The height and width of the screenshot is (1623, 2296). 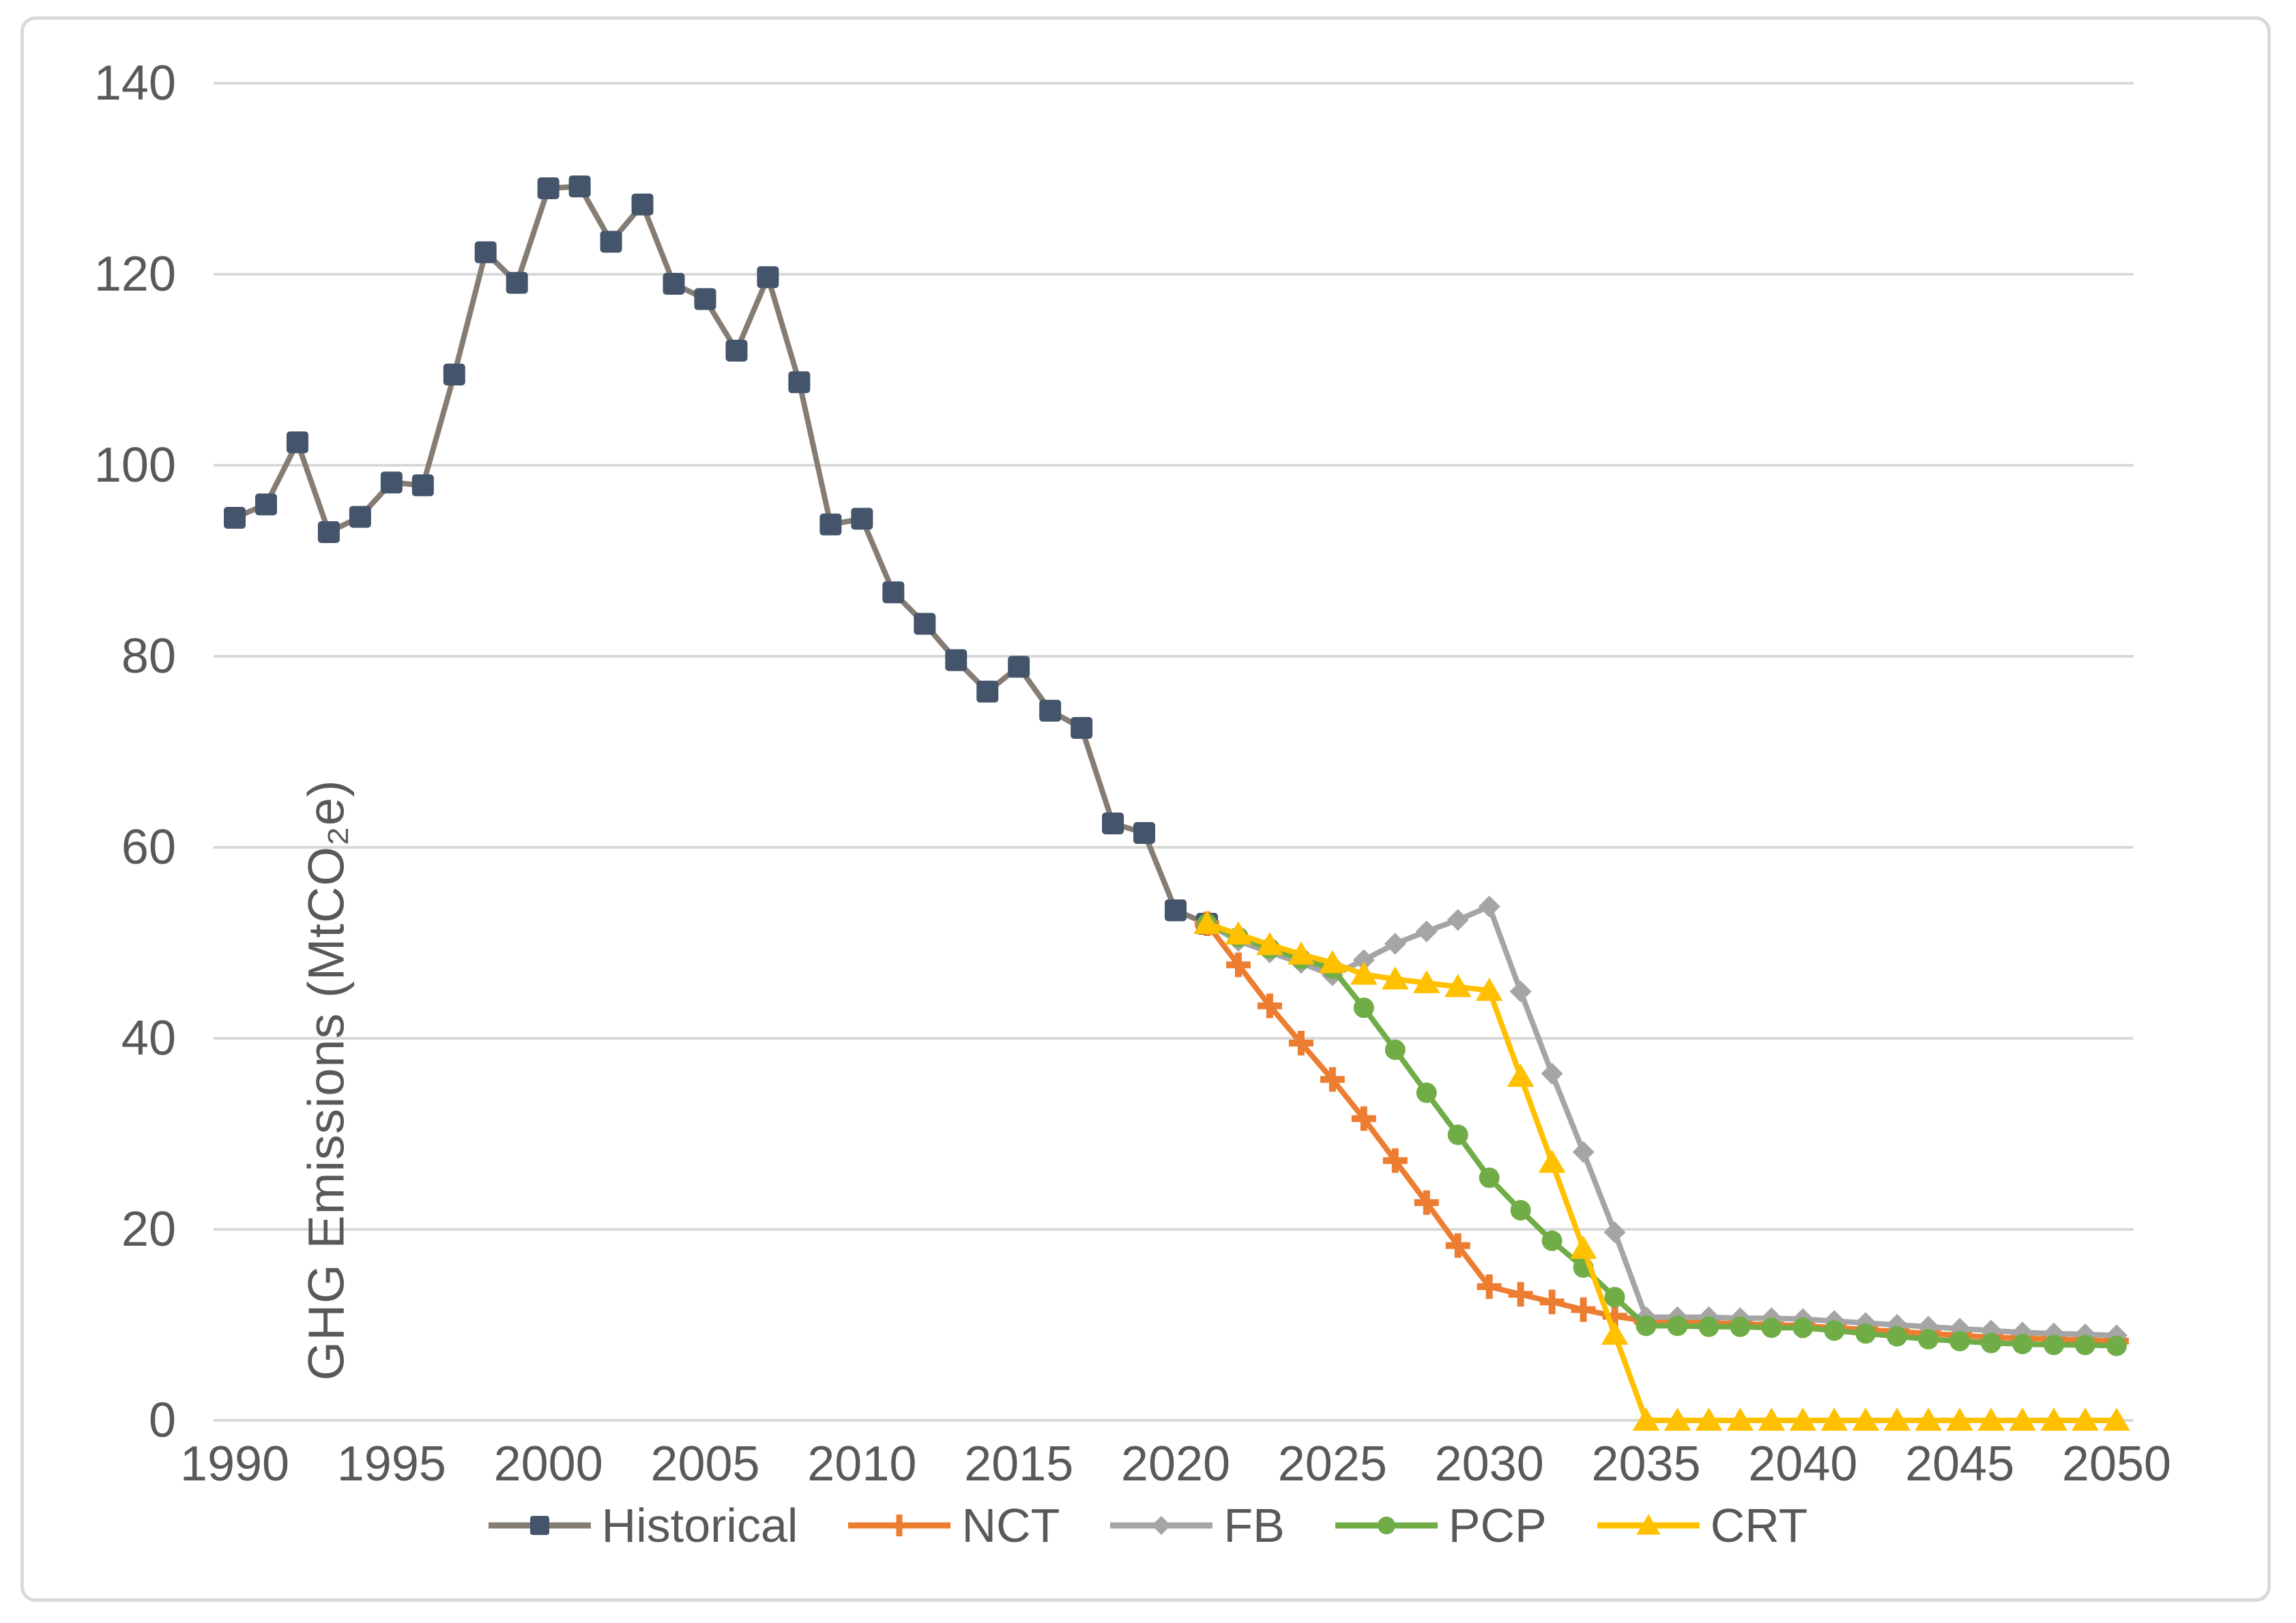 I want to click on crt-series-line, so click(x=1662, y=1172).